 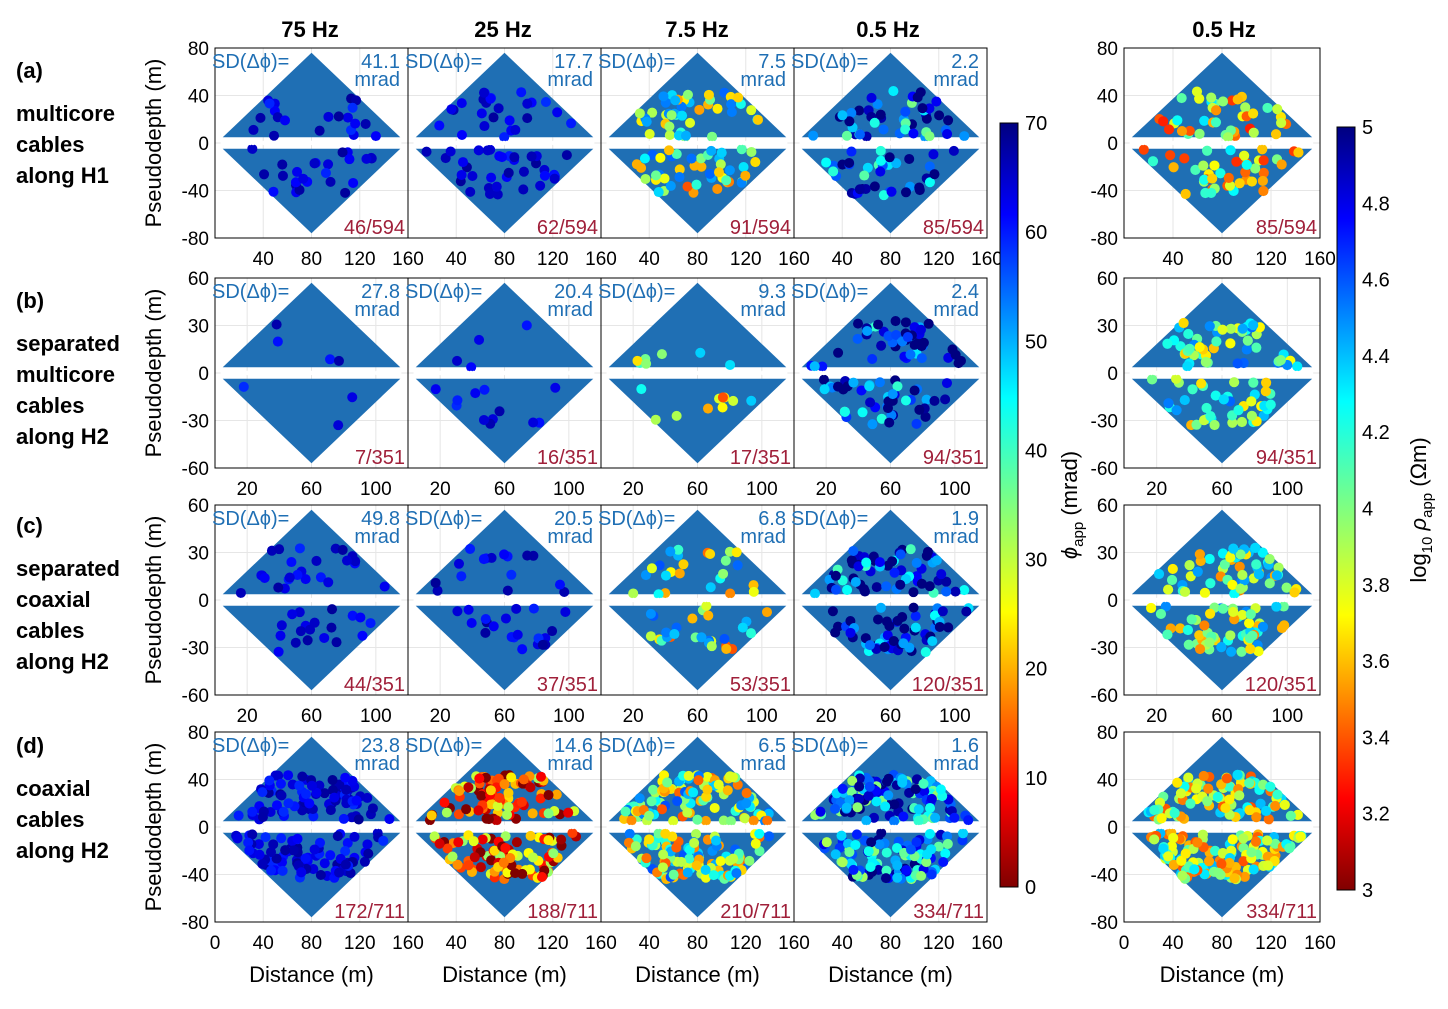 What do you see at coordinates (1213, 154) in the screenshot?
I see `panel-a-5: 80 40 0 -40 -80 40 80 120 160 85/594` at bounding box center [1213, 154].